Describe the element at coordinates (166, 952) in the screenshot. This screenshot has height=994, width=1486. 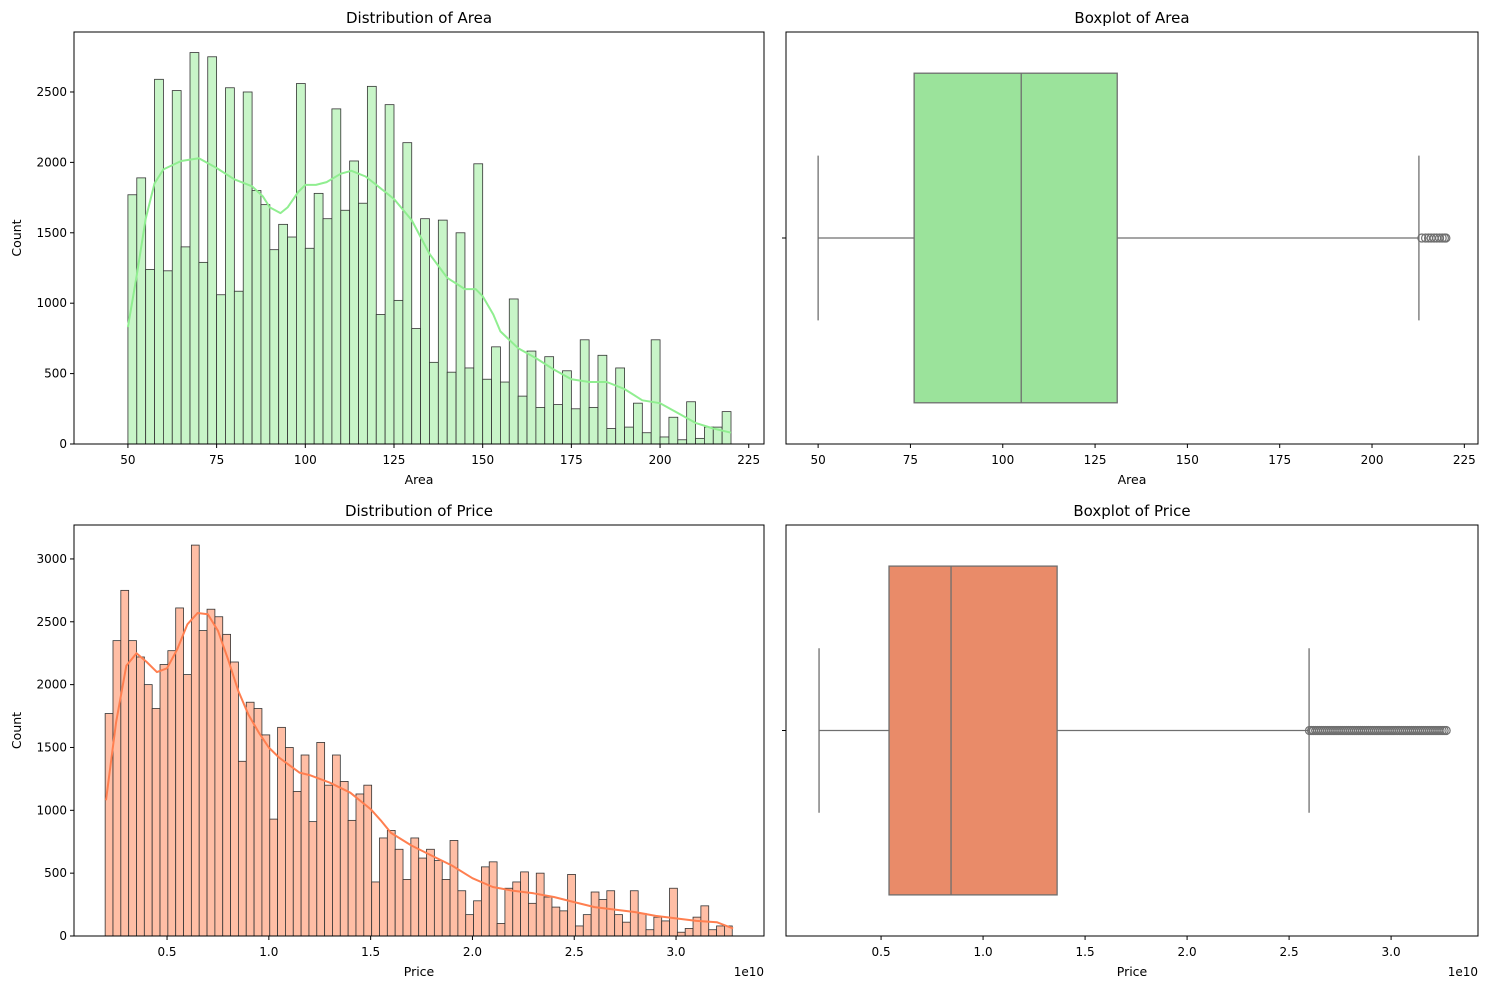
I see `x-tick-label: 0.5` at that location.